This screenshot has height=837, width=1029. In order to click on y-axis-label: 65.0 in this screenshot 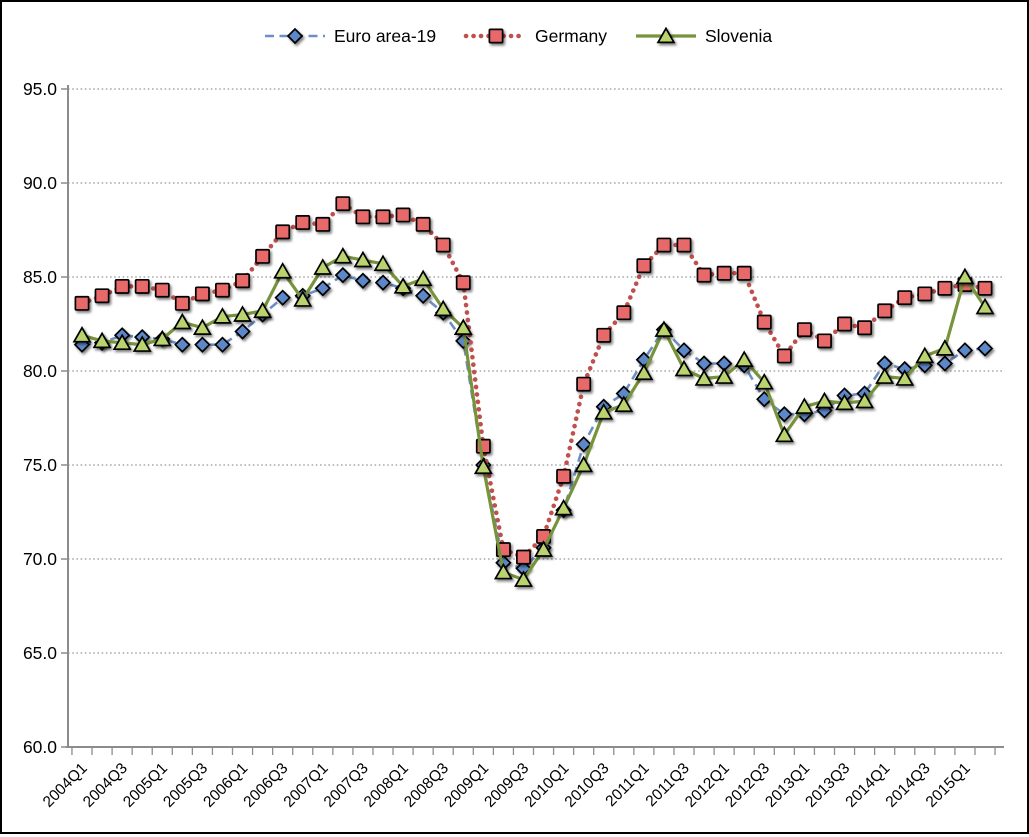, I will do `click(40, 653)`.